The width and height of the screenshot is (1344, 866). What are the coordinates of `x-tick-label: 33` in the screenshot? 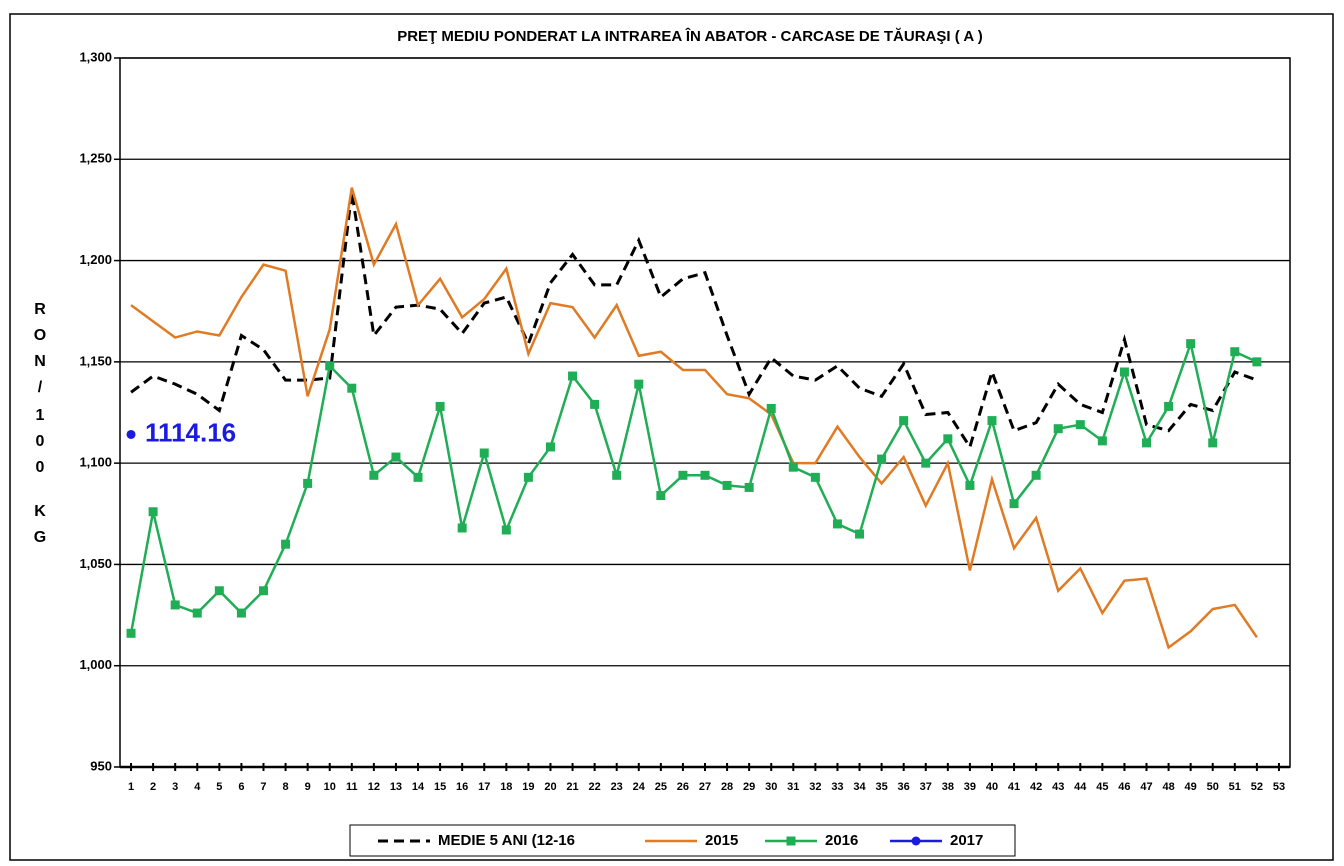 It's located at (837, 787).